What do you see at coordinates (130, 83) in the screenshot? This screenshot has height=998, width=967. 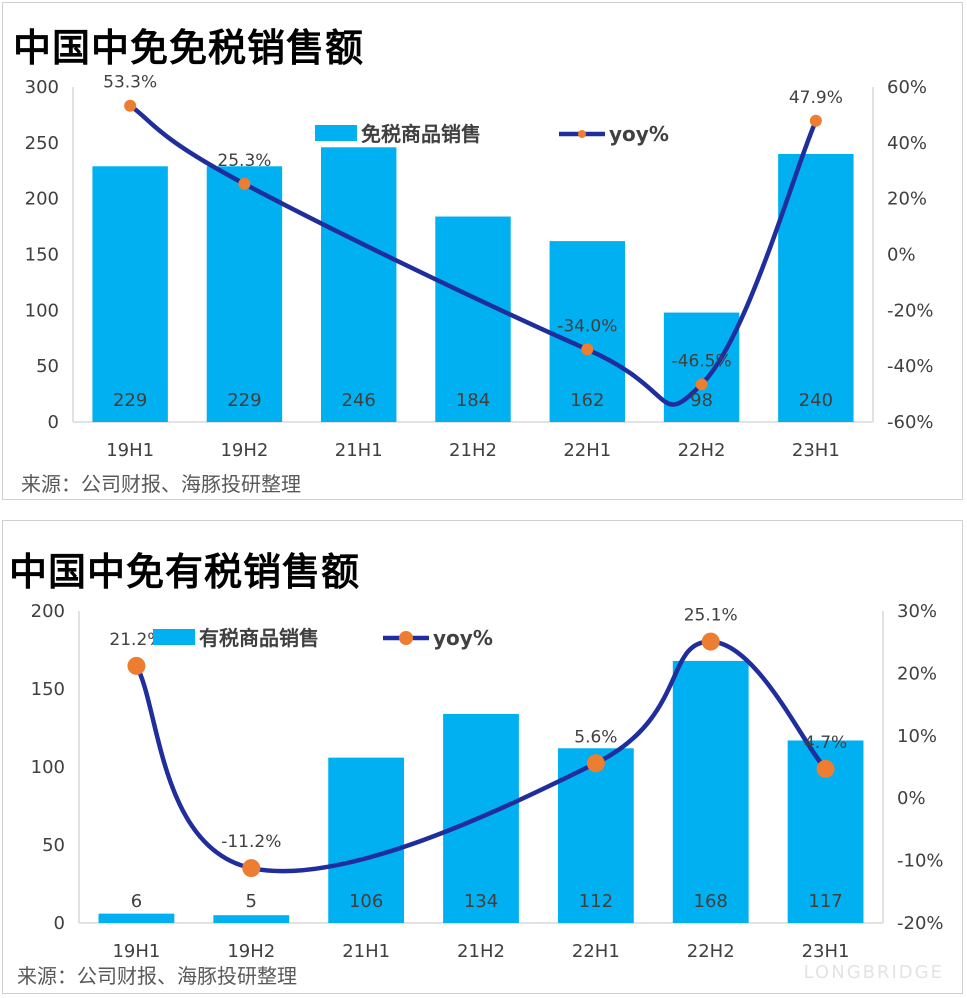 I see `yoy-value-label: 53.3%` at bounding box center [130, 83].